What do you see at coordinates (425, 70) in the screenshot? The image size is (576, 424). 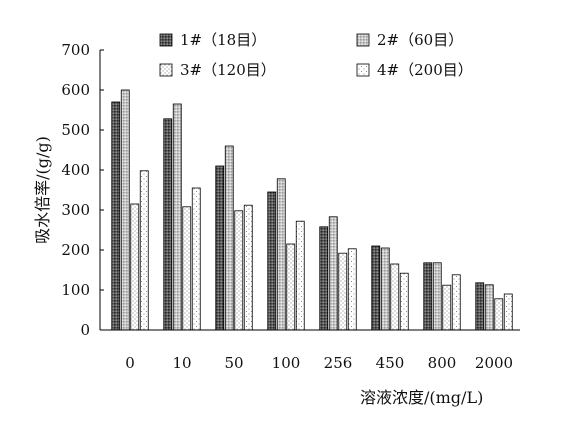 I see `legend-label-series-4: 4#（200目）` at bounding box center [425, 70].